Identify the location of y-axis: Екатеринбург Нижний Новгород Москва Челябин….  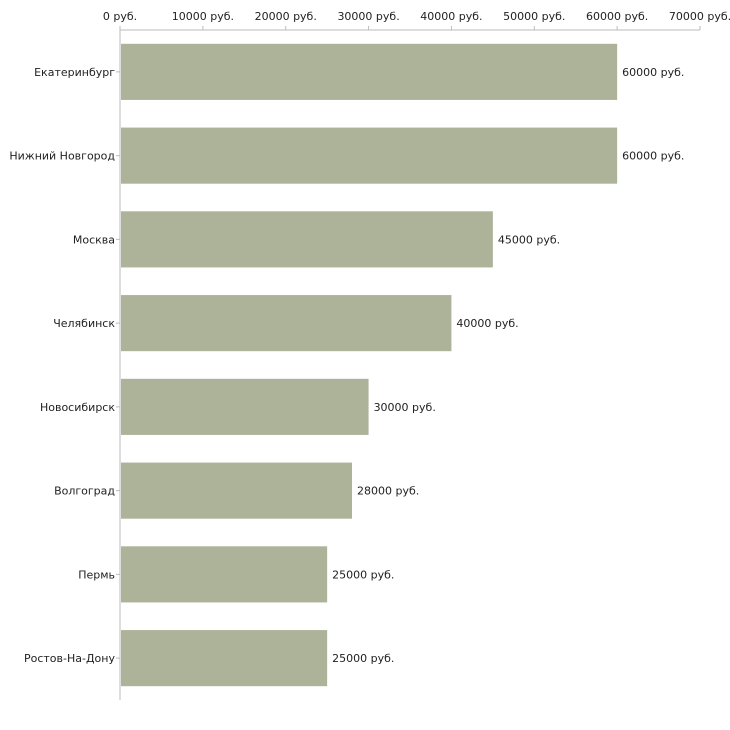
(65, 365).